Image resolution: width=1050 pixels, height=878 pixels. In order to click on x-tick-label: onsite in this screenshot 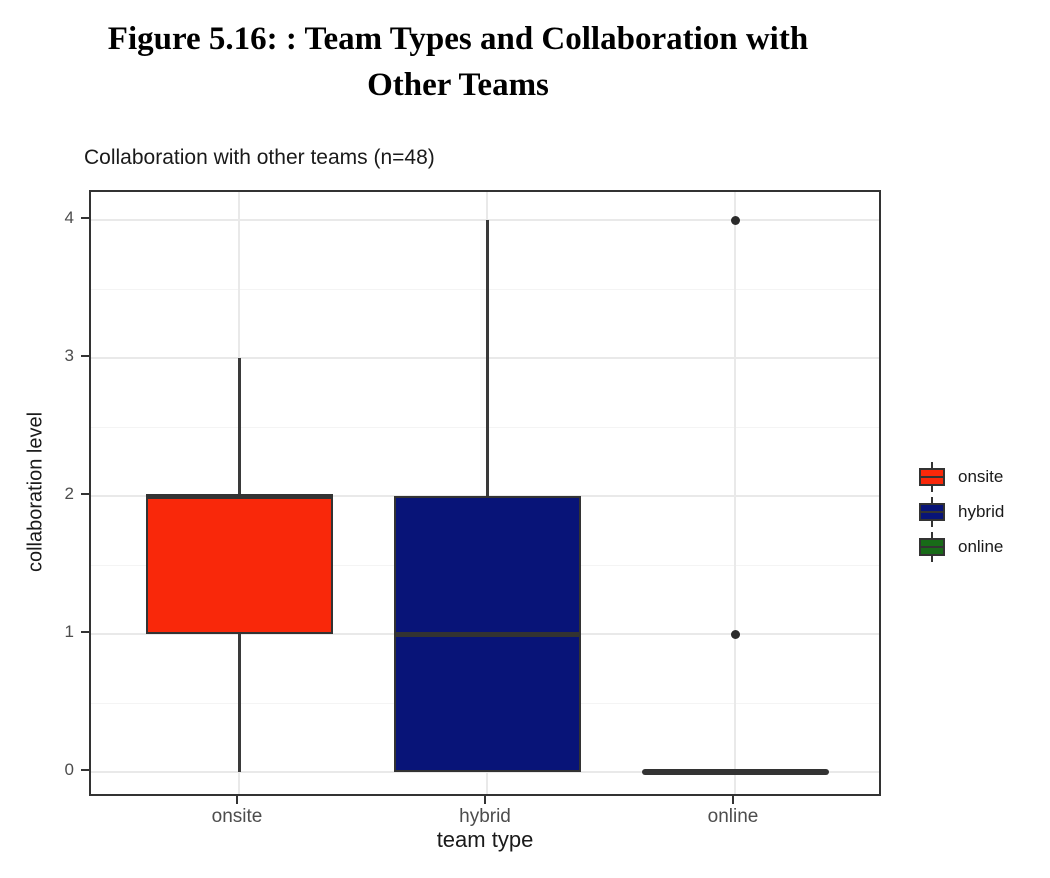, I will do `click(237, 816)`.